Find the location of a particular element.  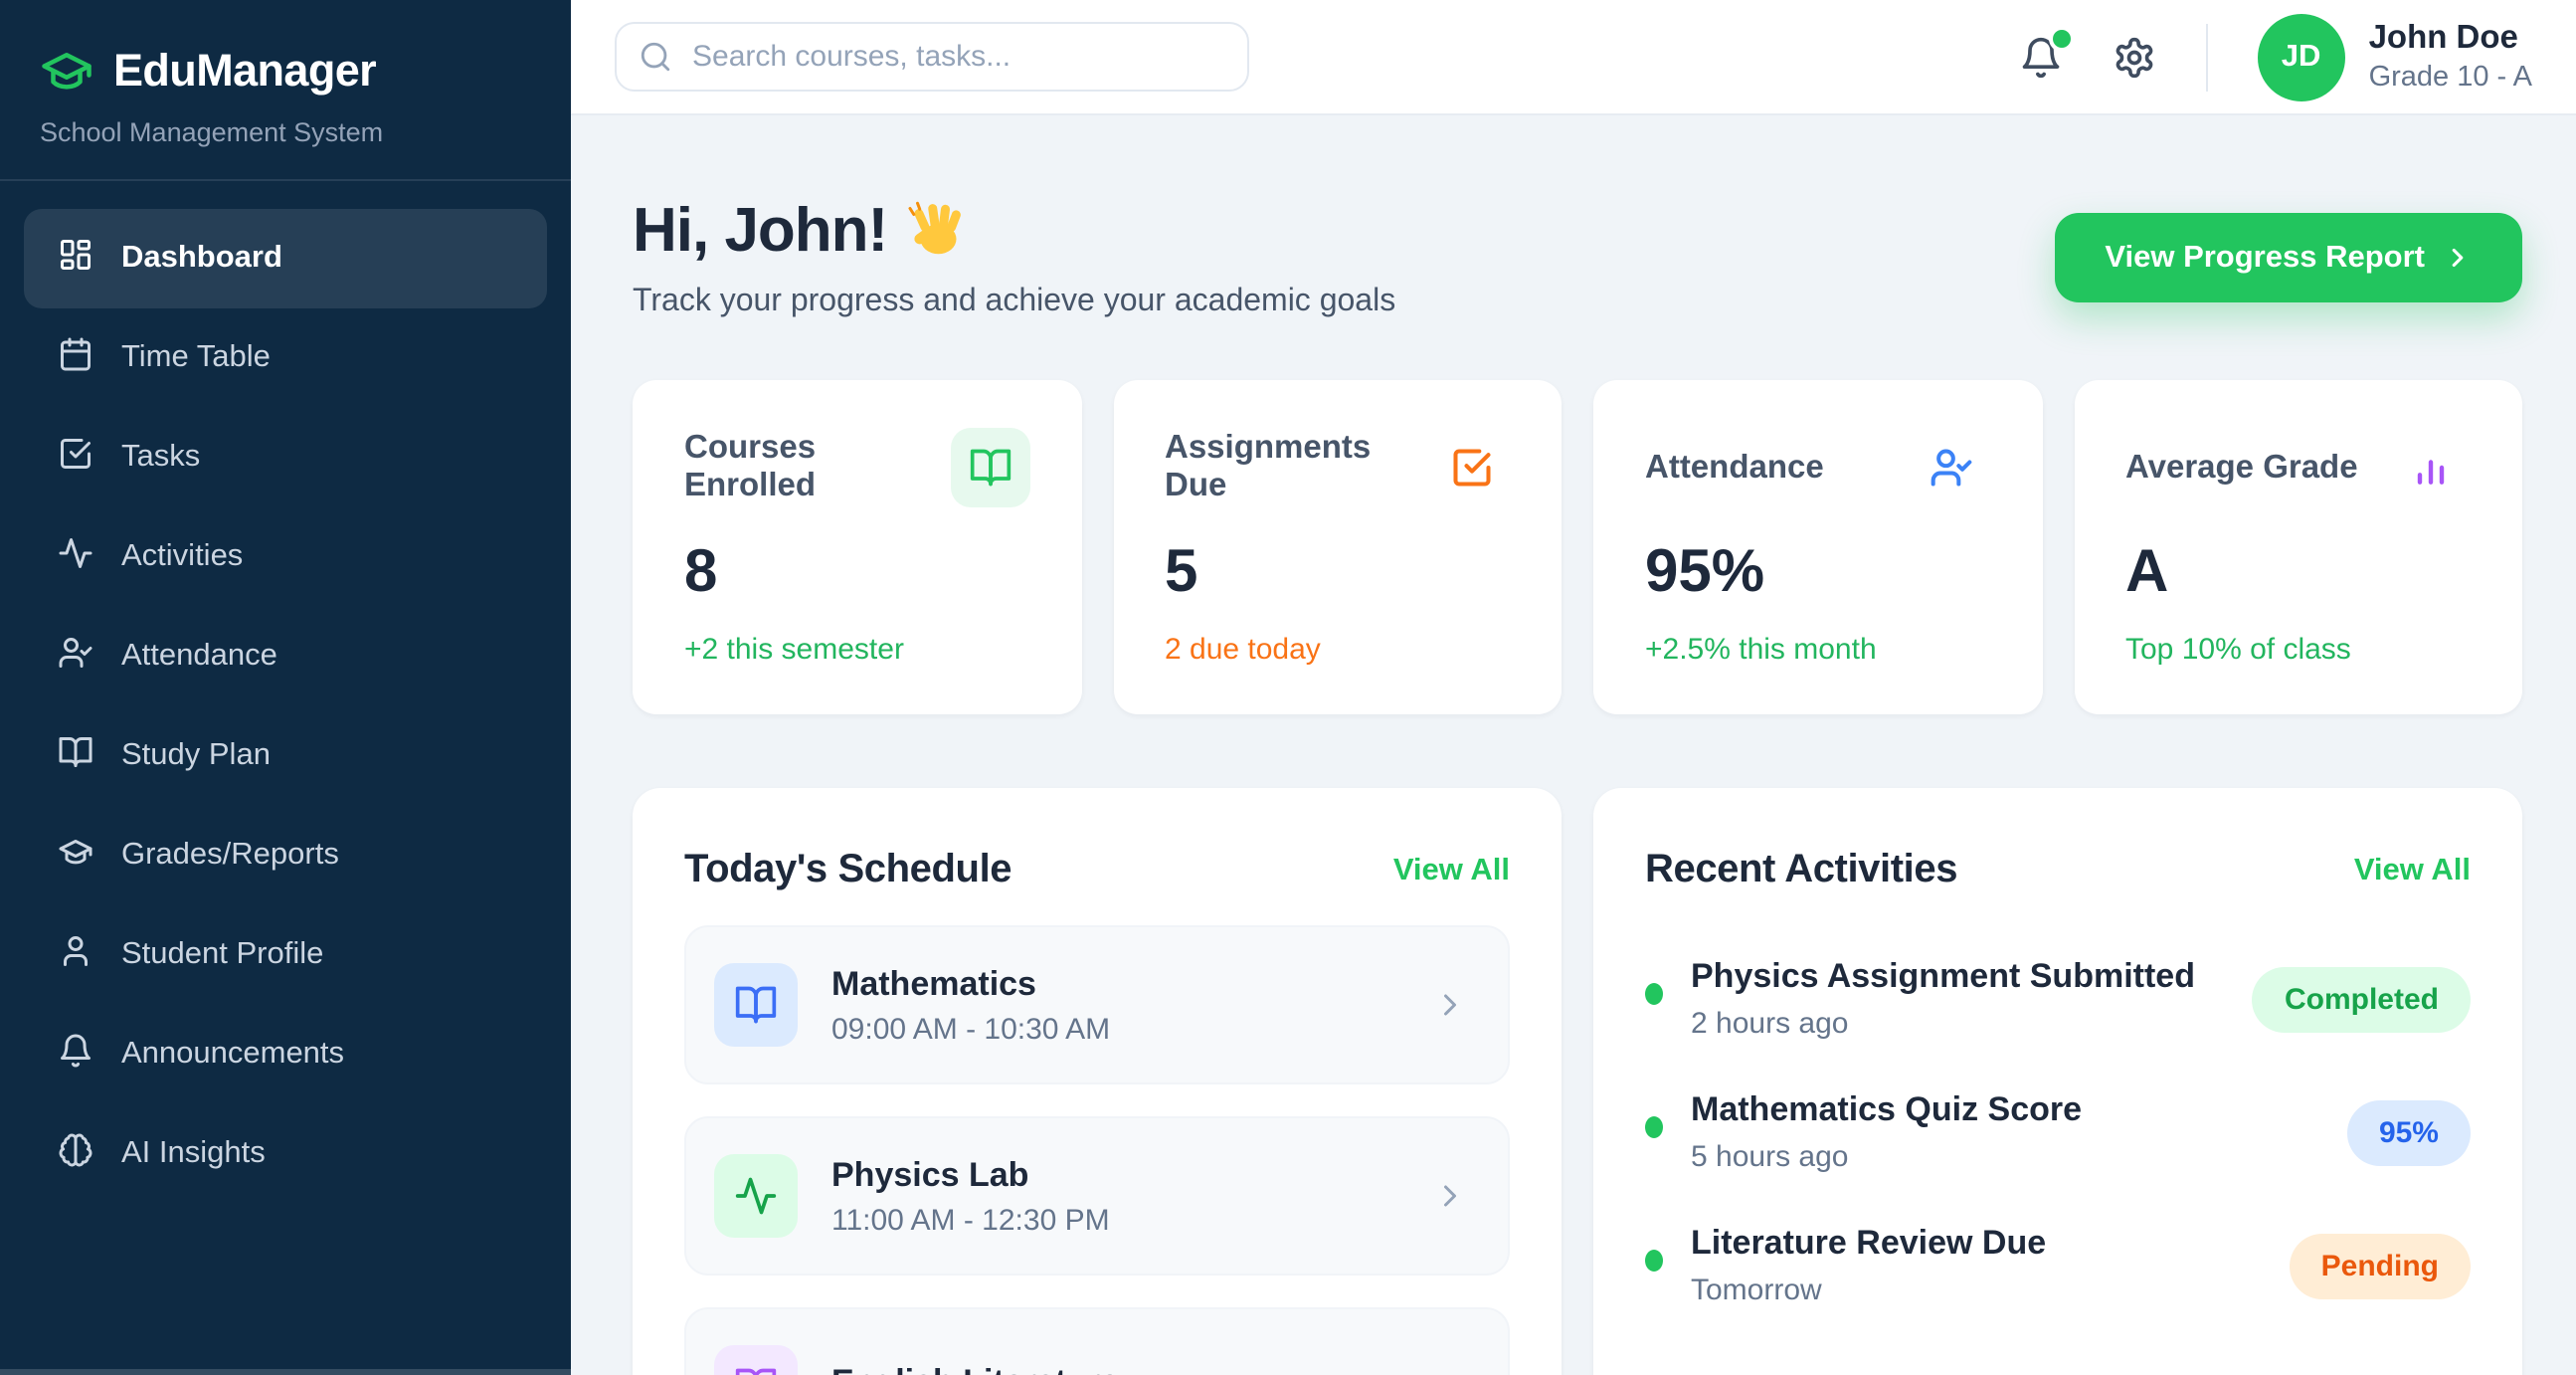

graduation-cap-icon is located at coordinates (75, 856).